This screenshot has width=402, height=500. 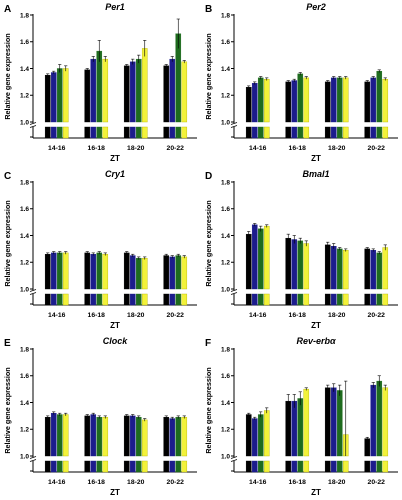 What do you see at coordinates (225, 42) in the screenshot?
I see `y-tick-label: 1.6` at bounding box center [225, 42].